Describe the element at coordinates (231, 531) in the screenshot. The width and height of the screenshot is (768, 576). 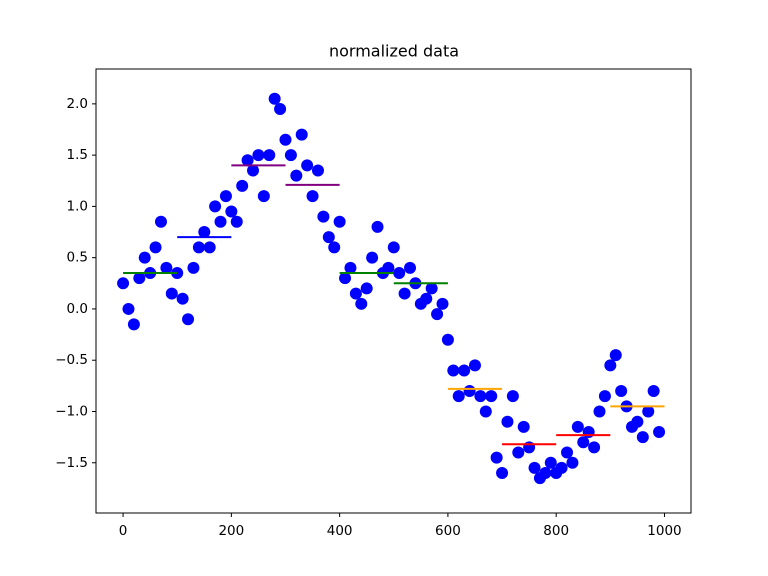
I see `x-tick-label: 200` at that location.